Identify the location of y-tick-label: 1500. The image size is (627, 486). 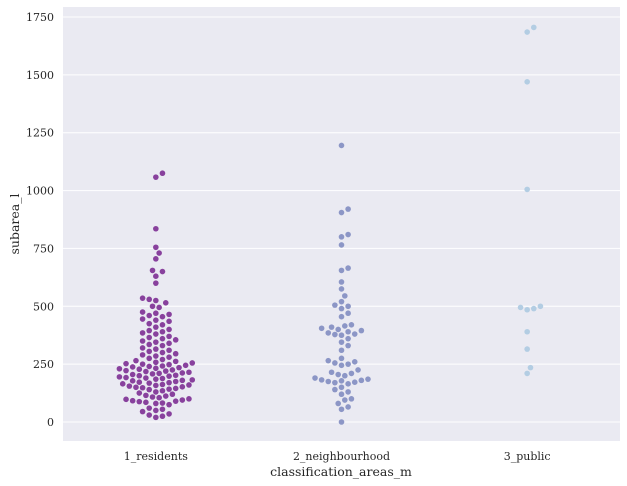
(40, 75).